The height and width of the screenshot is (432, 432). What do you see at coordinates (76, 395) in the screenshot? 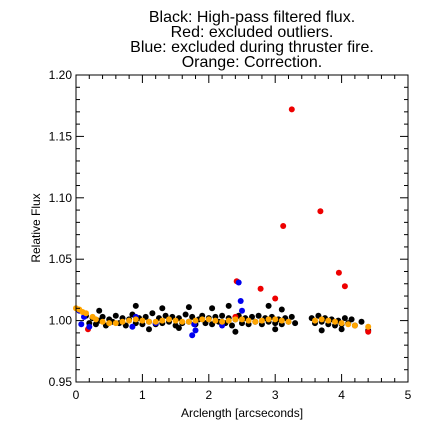
I see `x-tick-label: 0` at bounding box center [76, 395].